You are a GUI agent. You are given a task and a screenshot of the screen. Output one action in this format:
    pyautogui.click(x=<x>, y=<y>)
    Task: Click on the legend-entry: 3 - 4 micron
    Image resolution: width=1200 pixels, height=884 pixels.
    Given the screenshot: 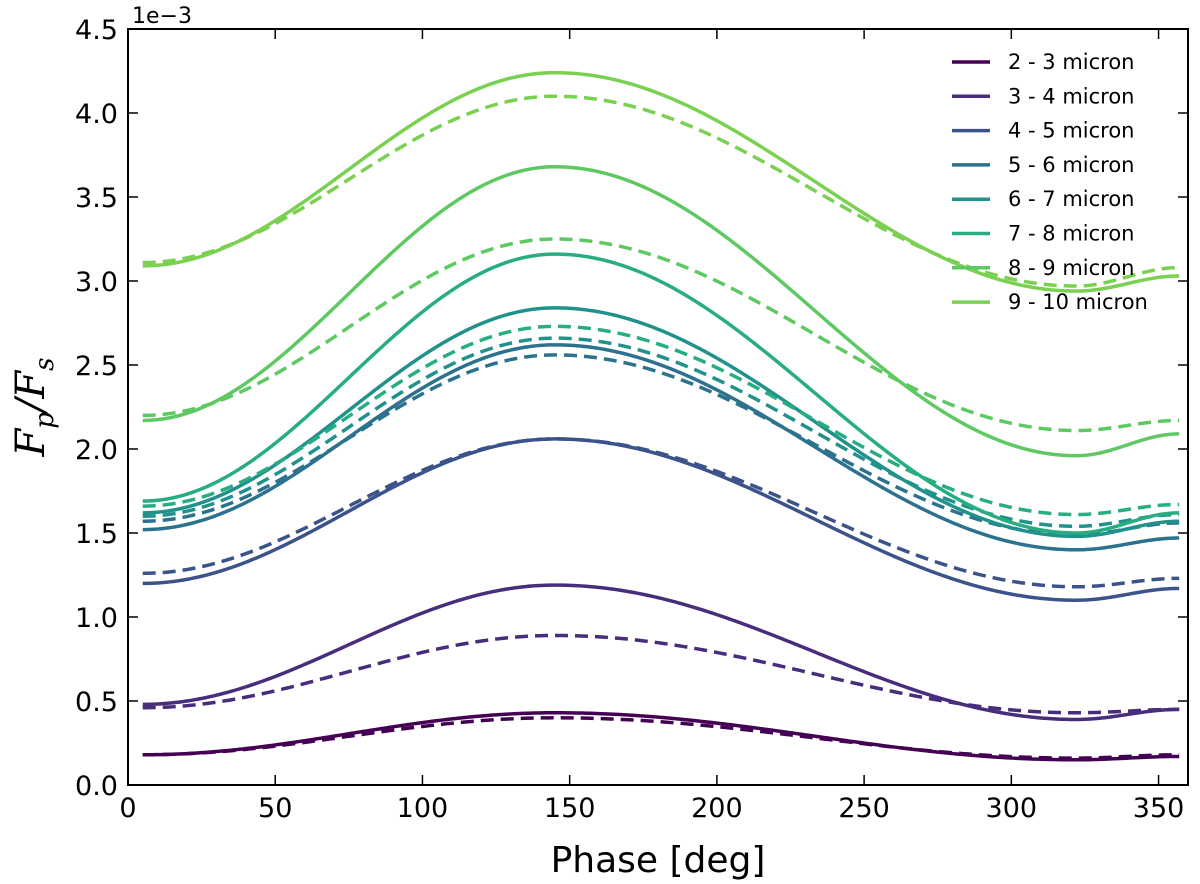 What is the action you would take?
    pyautogui.click(x=1043, y=96)
    